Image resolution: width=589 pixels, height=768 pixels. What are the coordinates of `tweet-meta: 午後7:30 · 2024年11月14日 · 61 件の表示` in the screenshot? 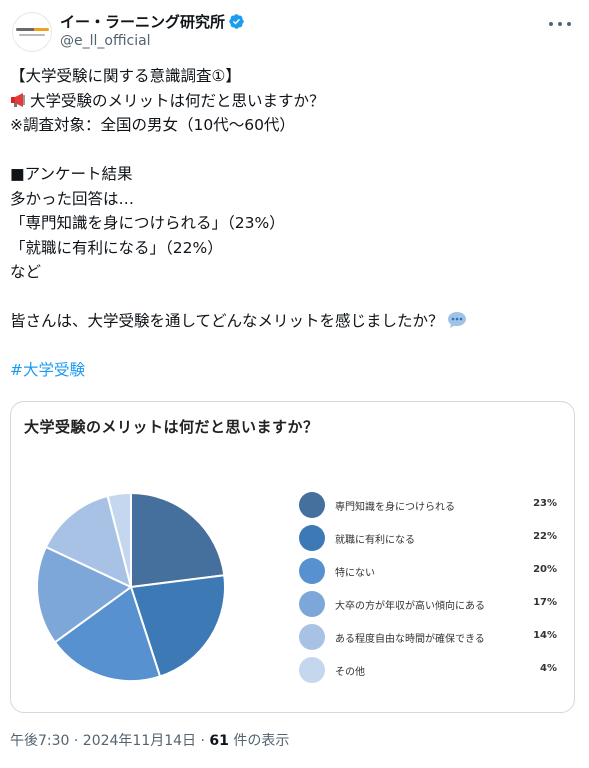 It's located at (149, 740).